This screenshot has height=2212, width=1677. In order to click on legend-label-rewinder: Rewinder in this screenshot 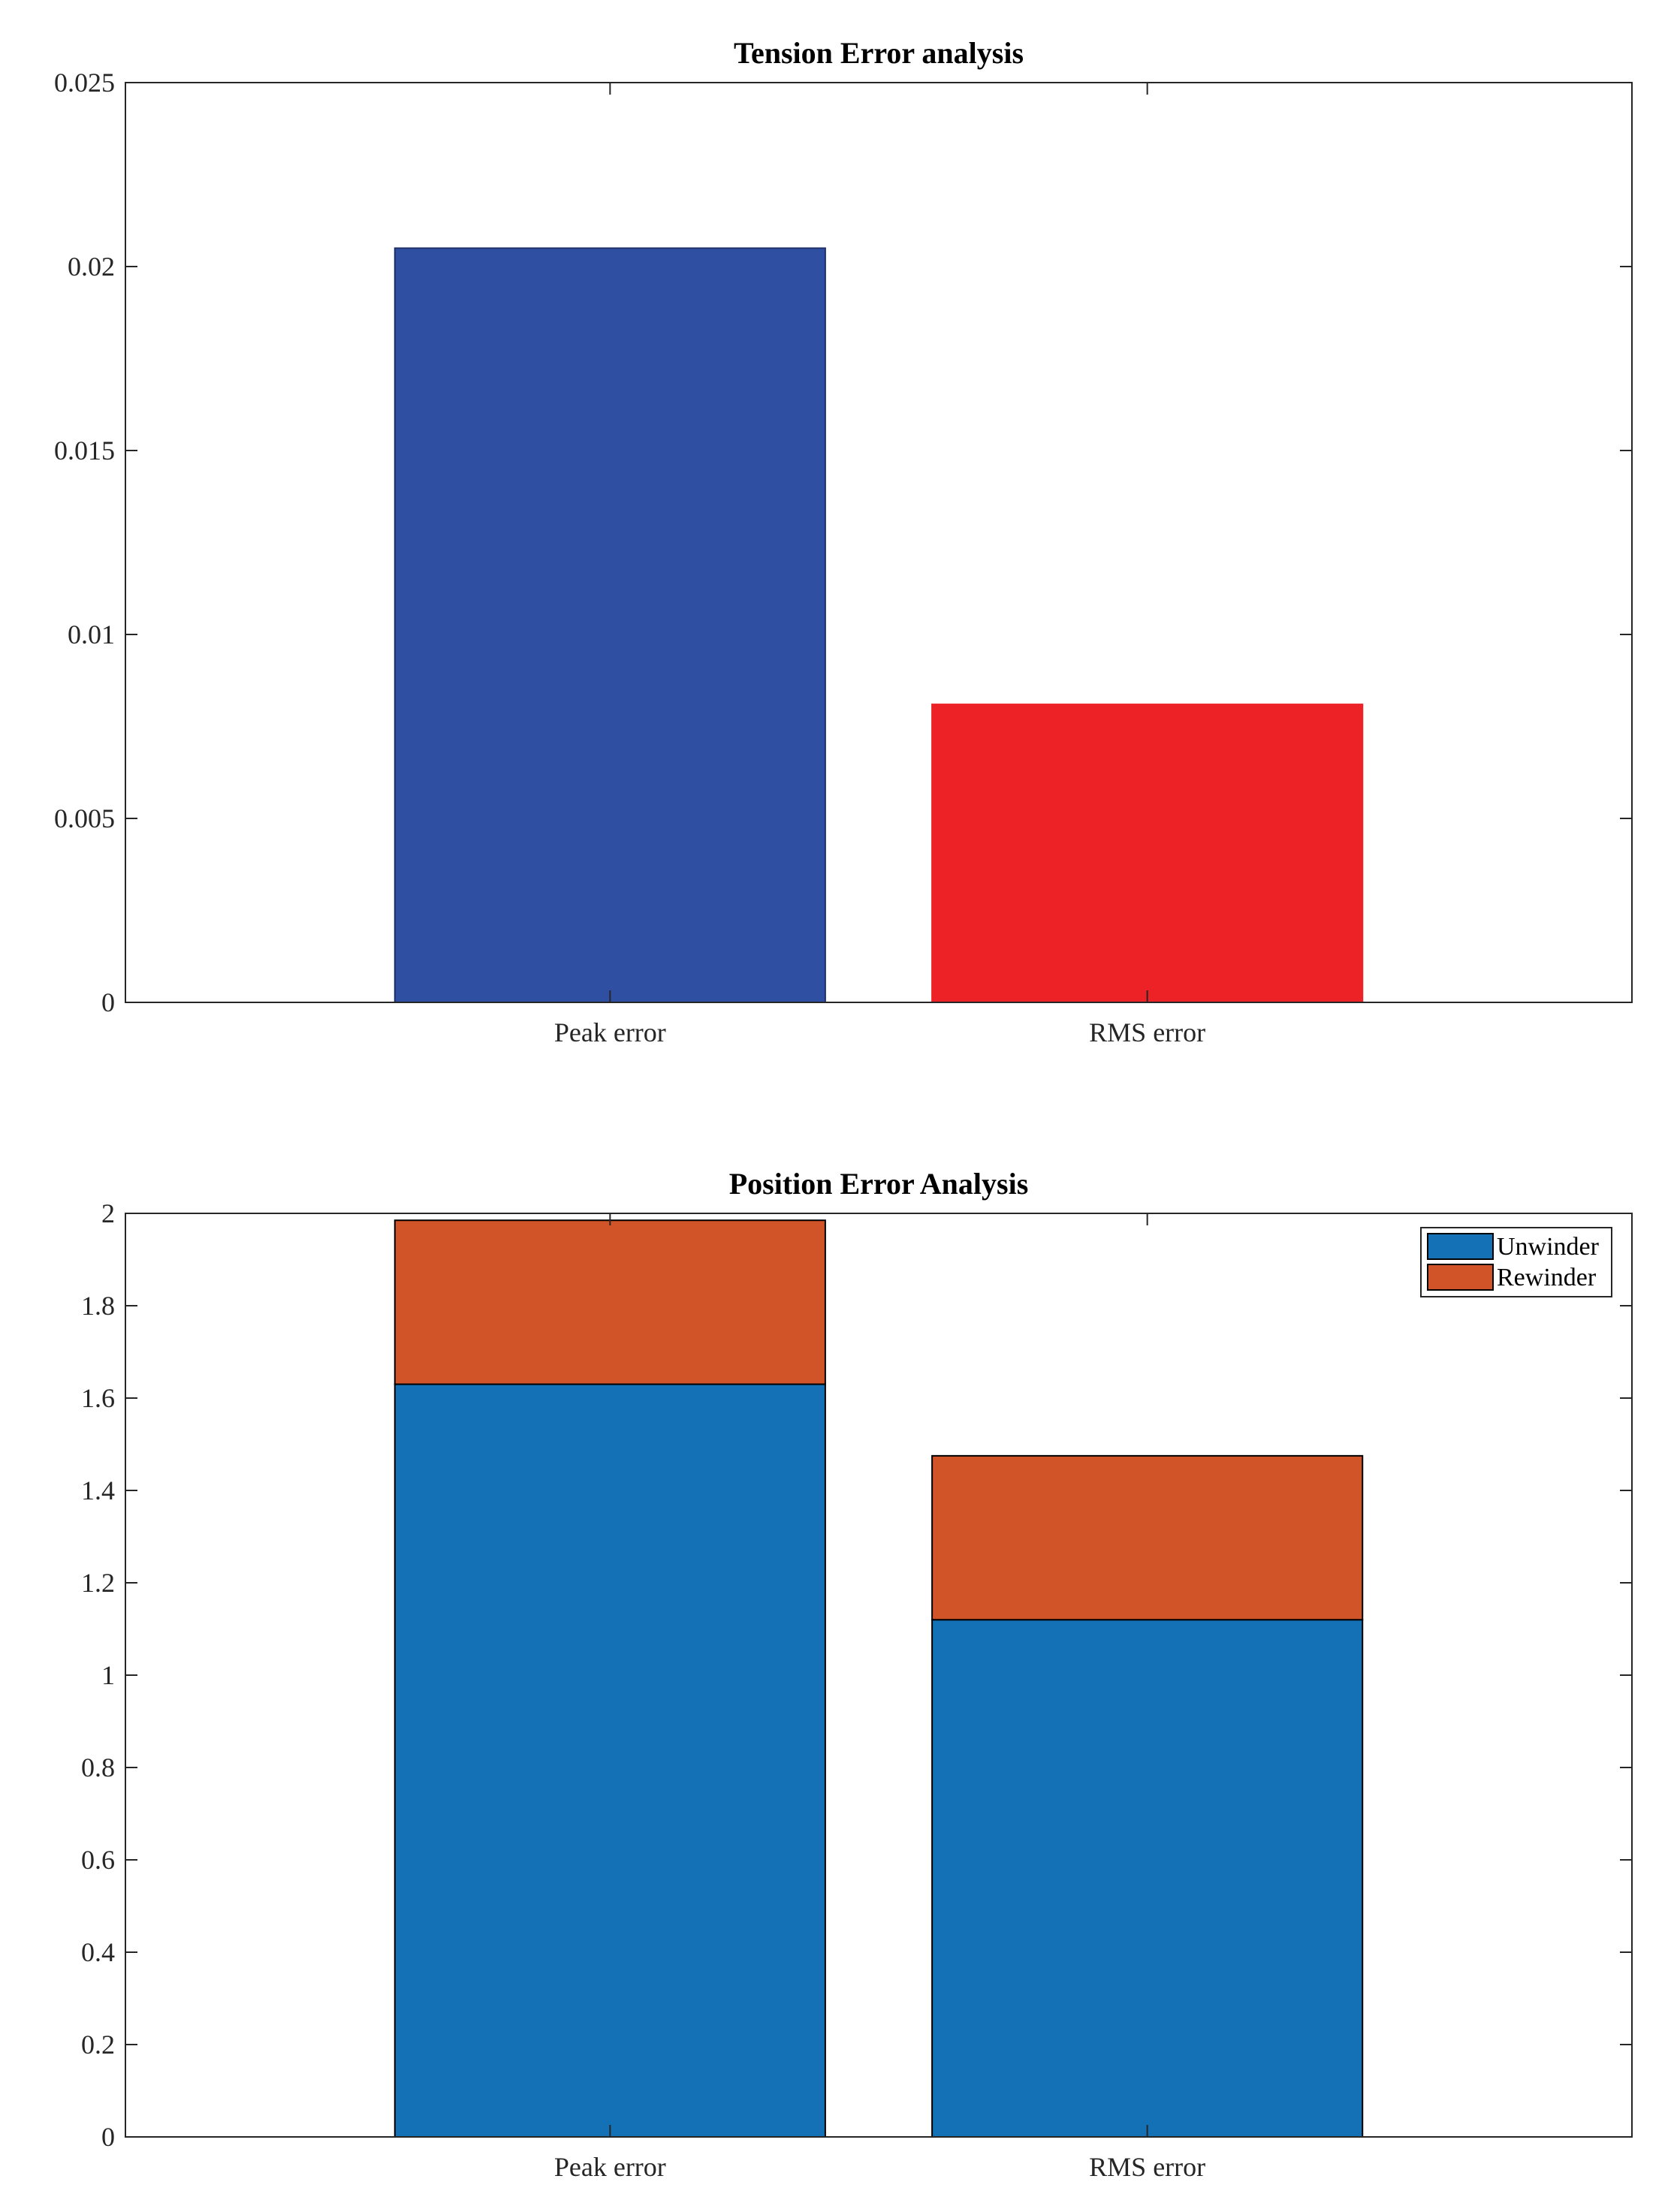, I will do `click(1547, 1277)`.